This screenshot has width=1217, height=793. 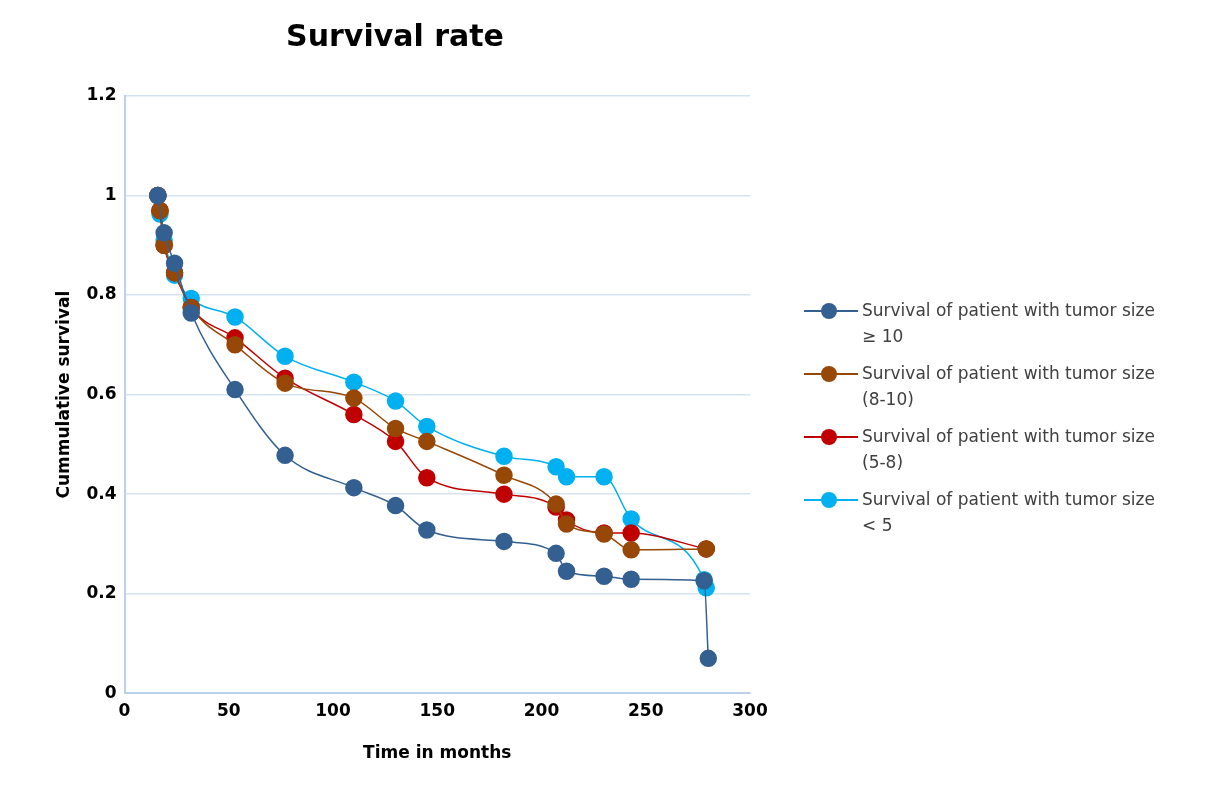 I want to click on x-tick-label: 150, so click(x=437, y=709).